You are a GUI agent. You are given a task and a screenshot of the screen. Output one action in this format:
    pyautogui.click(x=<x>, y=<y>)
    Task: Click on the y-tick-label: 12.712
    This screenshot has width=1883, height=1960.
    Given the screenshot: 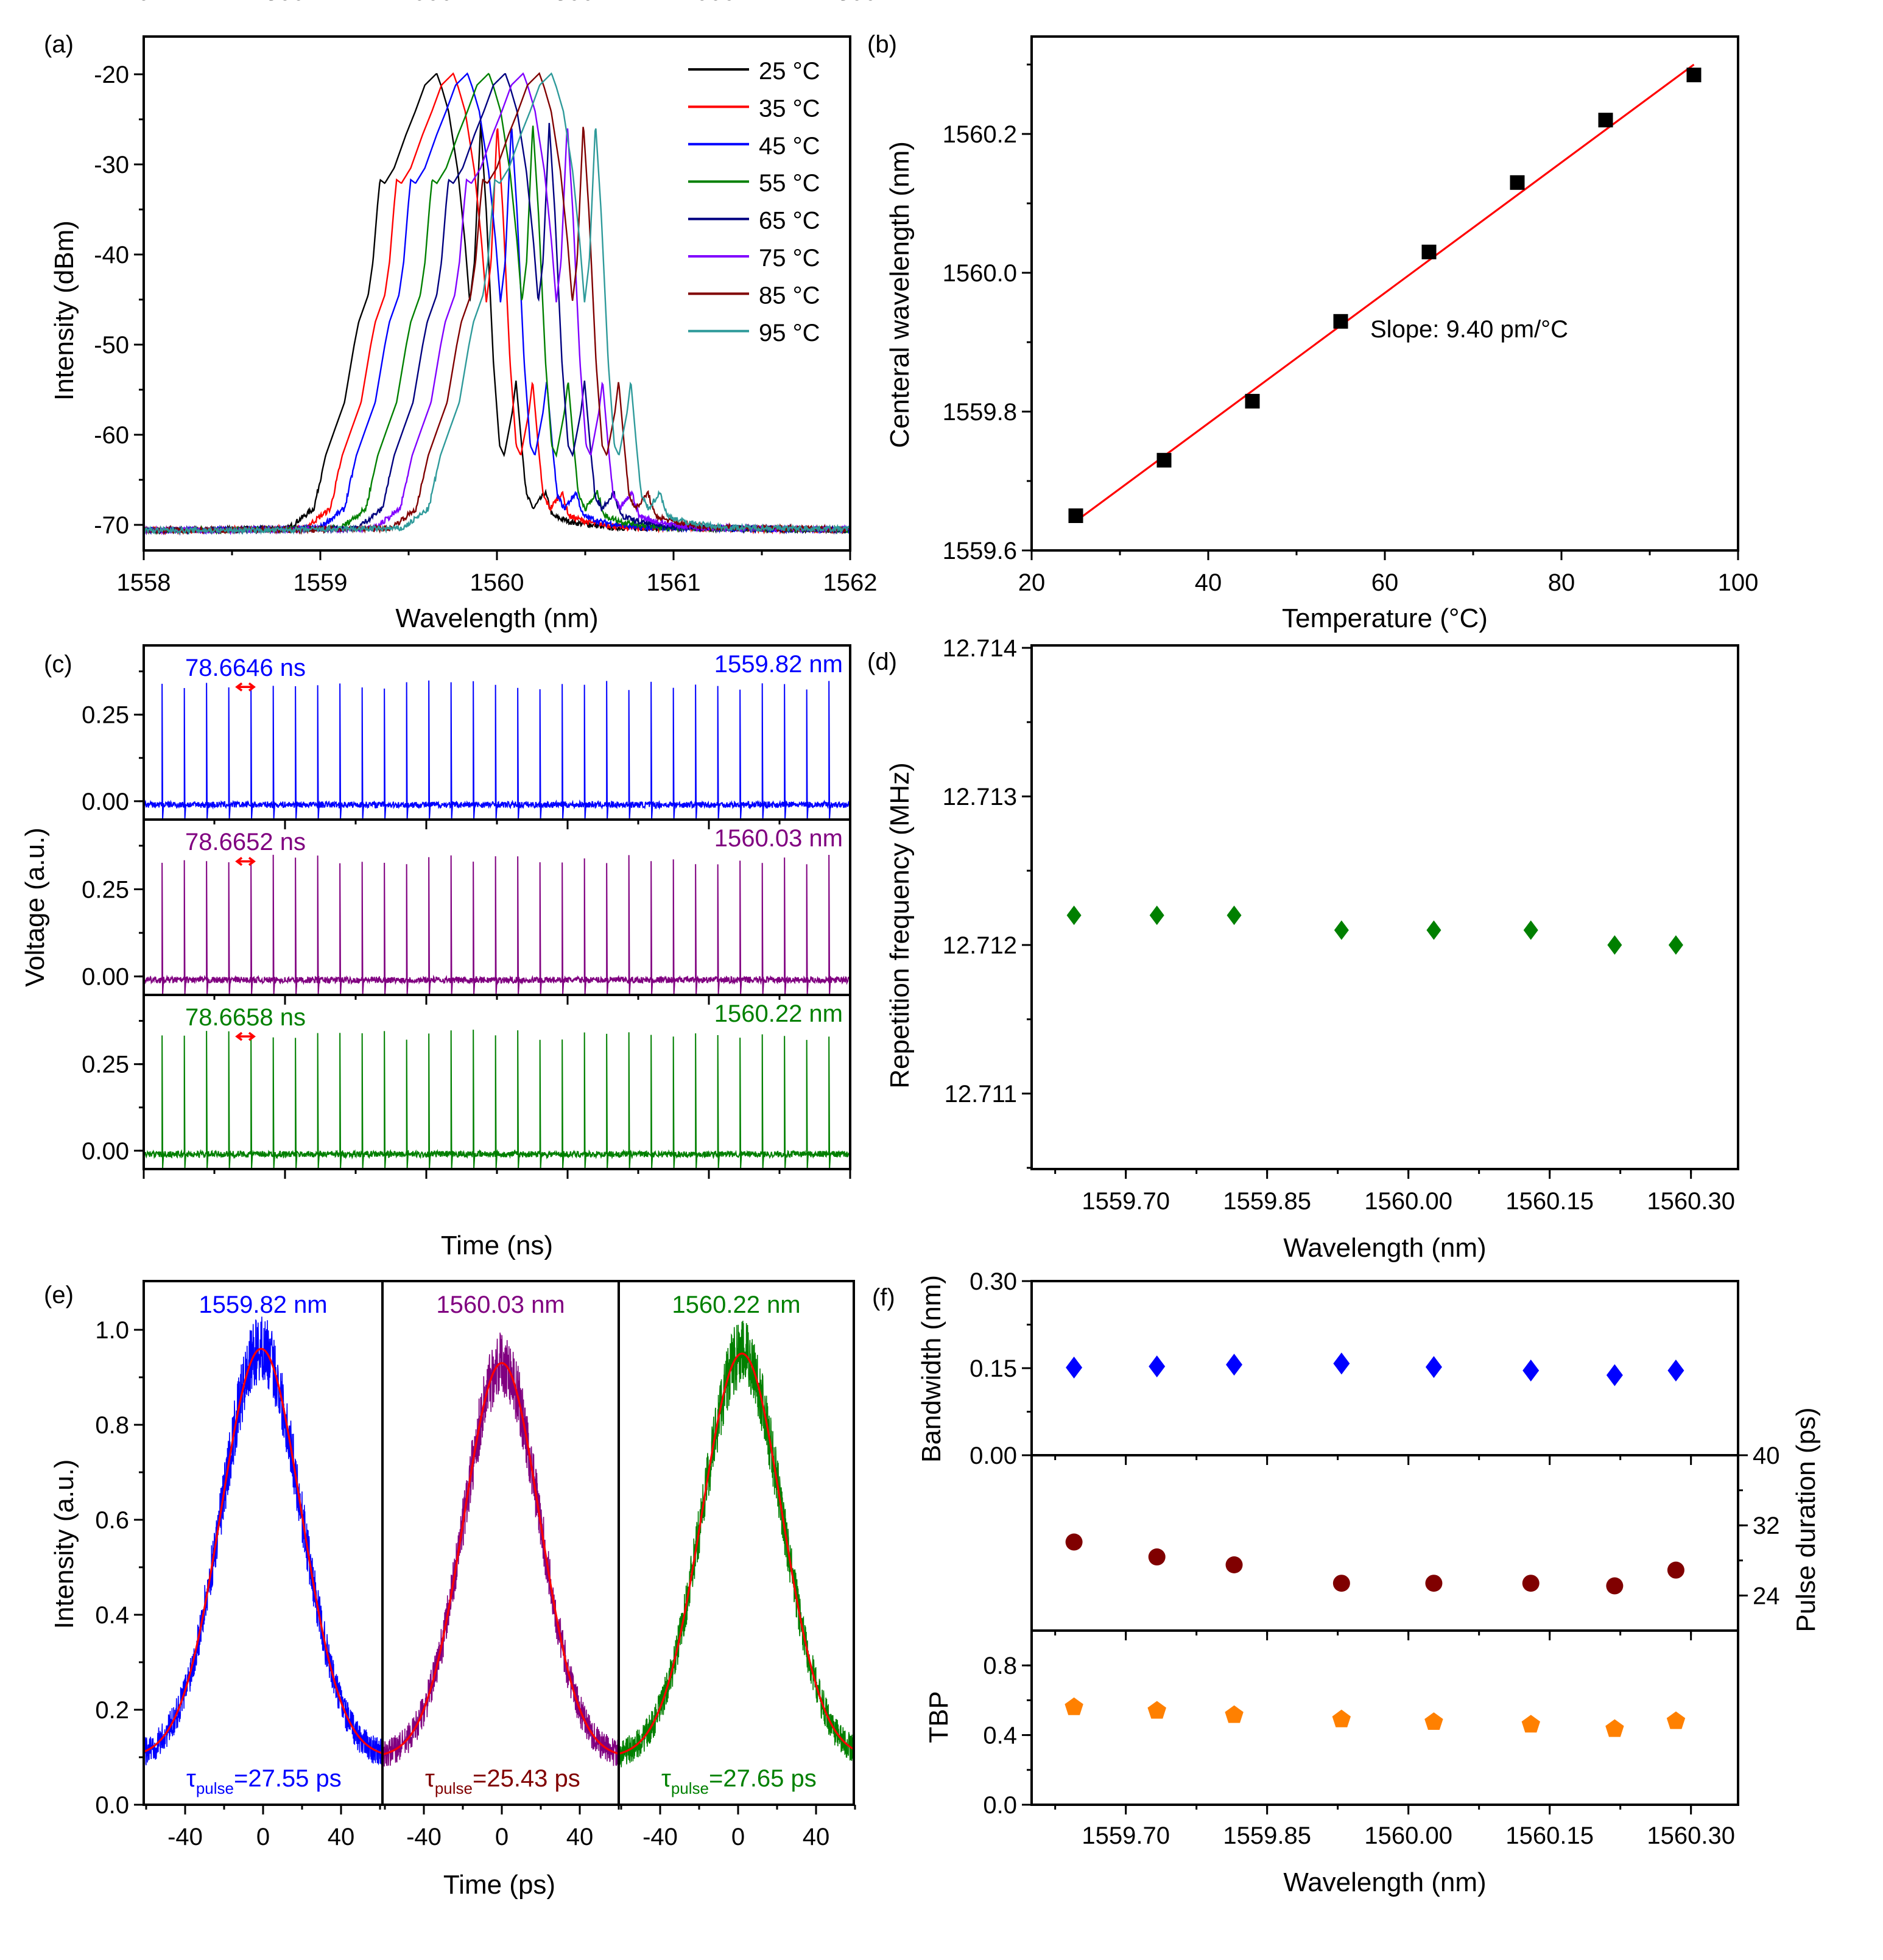 What is the action you would take?
    pyautogui.click(x=980, y=946)
    